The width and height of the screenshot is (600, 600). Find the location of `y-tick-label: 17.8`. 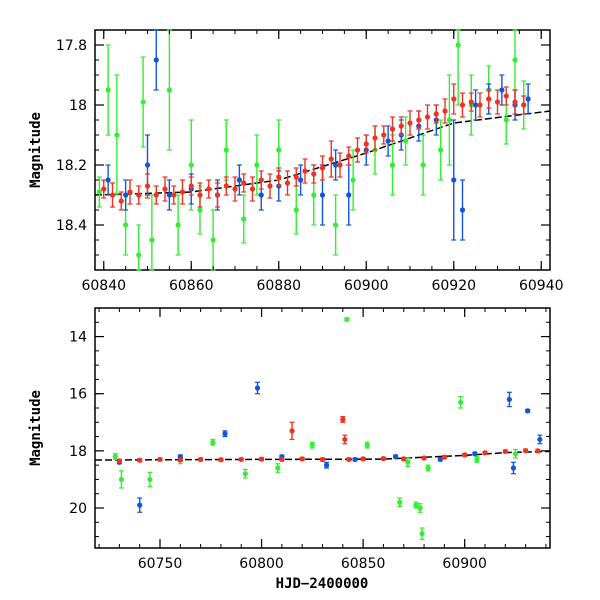

y-tick-label: 17.8 is located at coordinates (71, 46).